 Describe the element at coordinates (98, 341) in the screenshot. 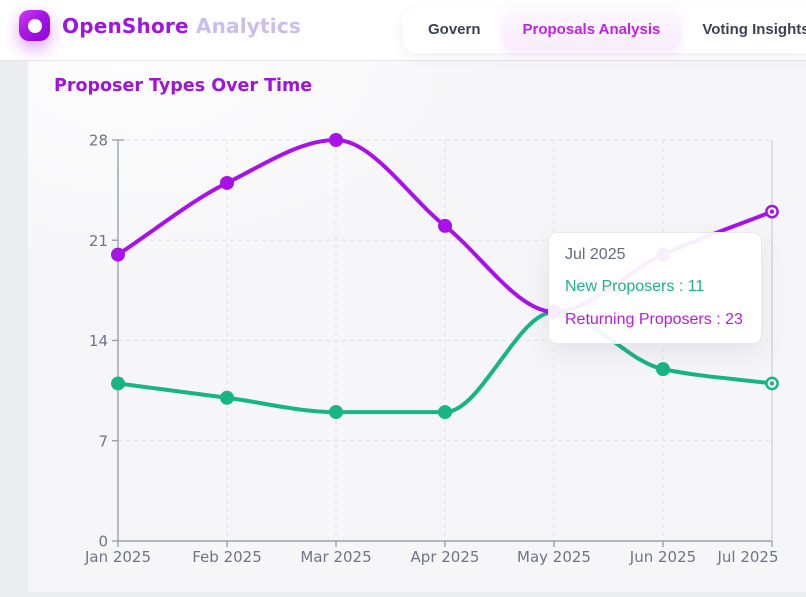

I see `y-axis-label: 14` at that location.